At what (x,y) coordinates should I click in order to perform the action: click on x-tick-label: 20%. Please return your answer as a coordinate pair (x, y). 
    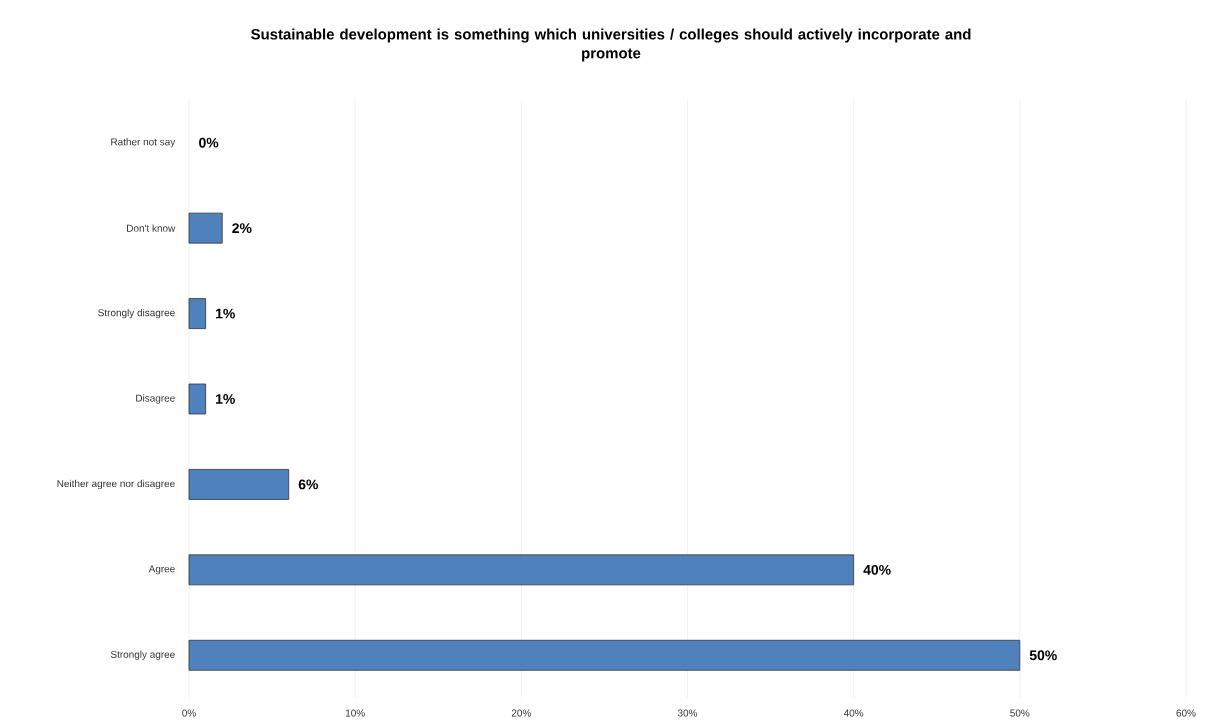
    Looking at the image, I should click on (521, 713).